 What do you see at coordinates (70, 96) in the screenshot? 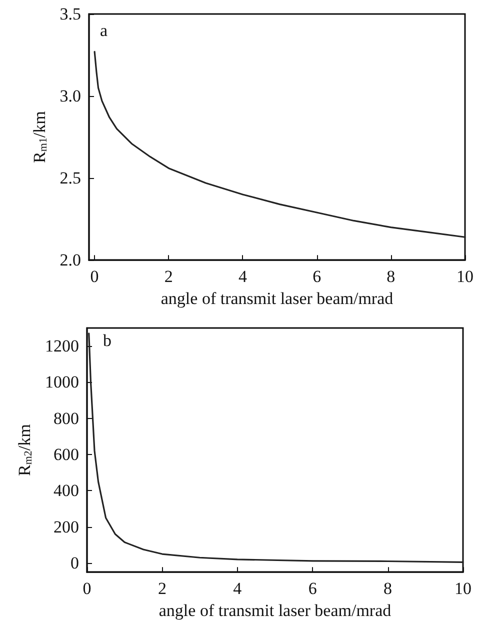
I see `y-tick-label: 3.0` at bounding box center [70, 96].